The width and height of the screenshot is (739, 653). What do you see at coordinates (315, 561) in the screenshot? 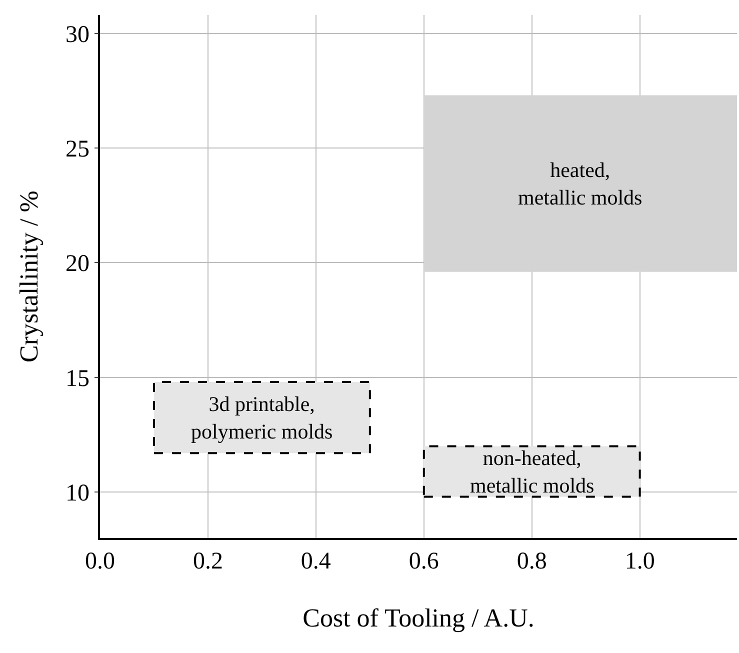
I see `x-tick-label: 0.4` at bounding box center [315, 561].